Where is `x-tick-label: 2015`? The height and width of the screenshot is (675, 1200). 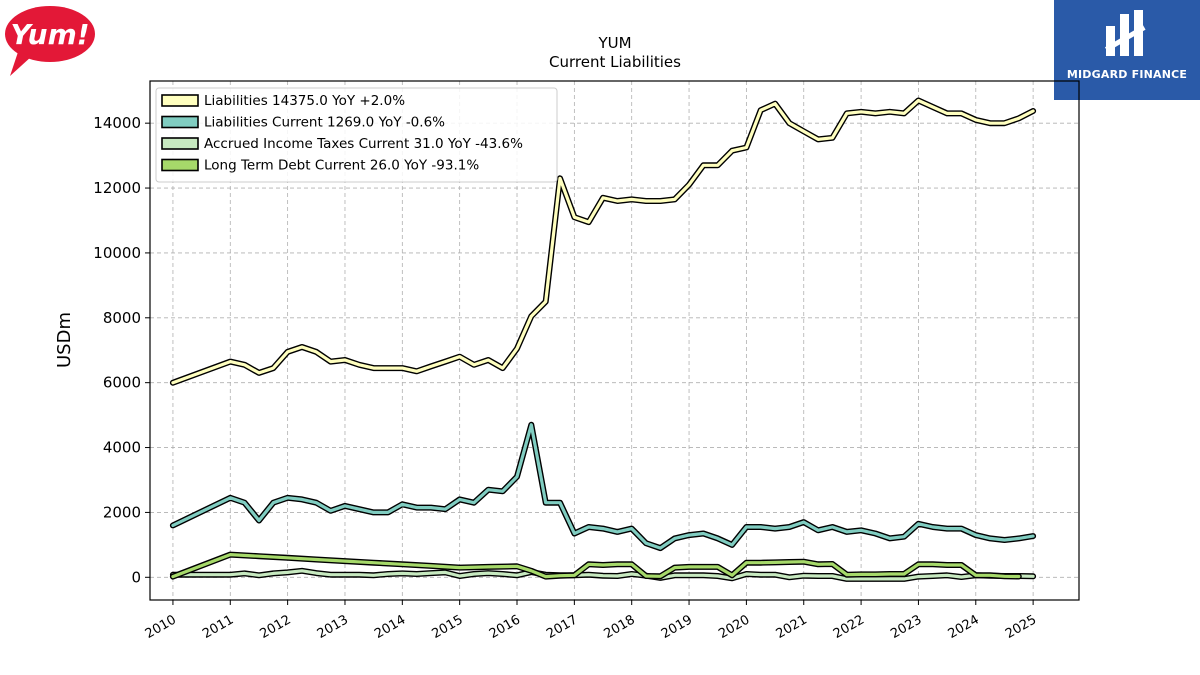 x-tick-label: 2015 is located at coordinates (448, 627).